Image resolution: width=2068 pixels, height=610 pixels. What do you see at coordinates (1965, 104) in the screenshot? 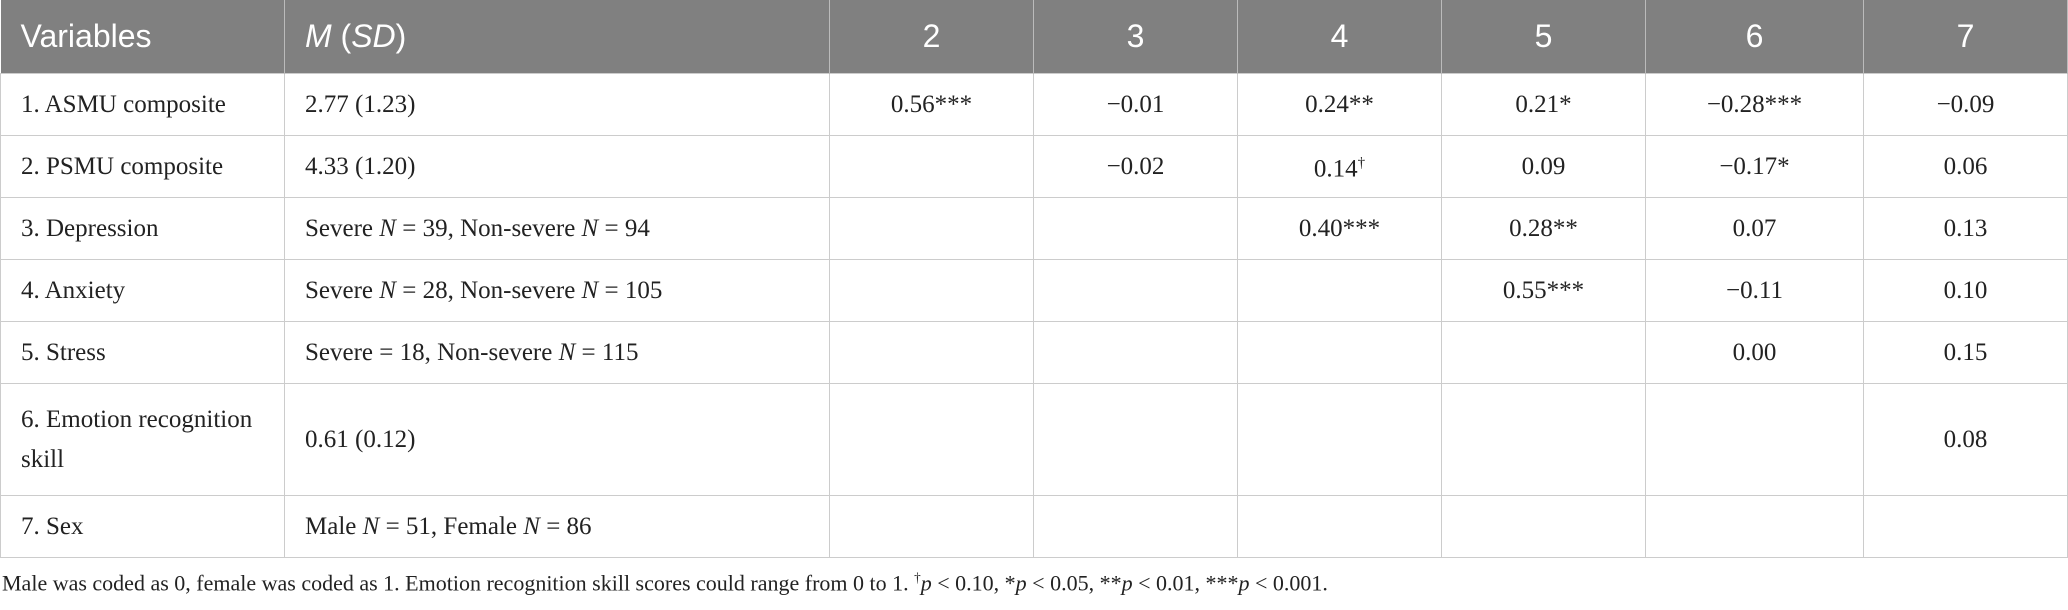
I see `table-cell: −0.09` at bounding box center [1965, 104].